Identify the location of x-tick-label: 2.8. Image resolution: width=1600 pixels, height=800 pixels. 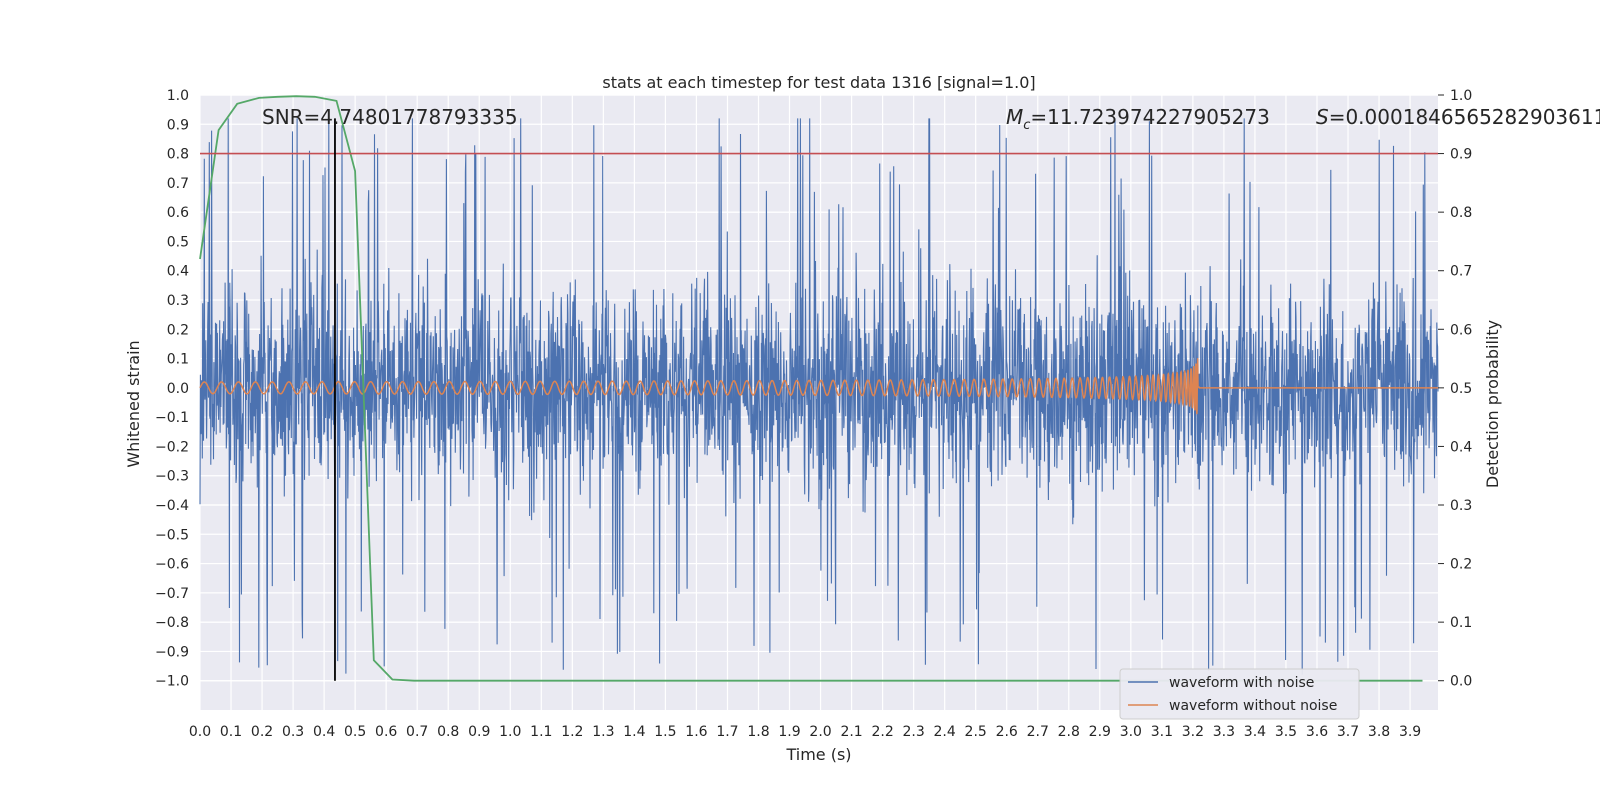
(1069, 732).